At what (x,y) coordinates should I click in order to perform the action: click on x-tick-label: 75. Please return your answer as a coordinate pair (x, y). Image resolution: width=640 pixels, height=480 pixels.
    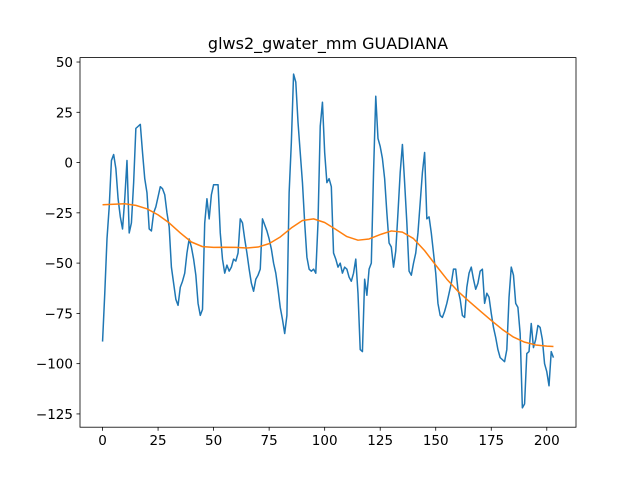
    Looking at the image, I should click on (269, 441).